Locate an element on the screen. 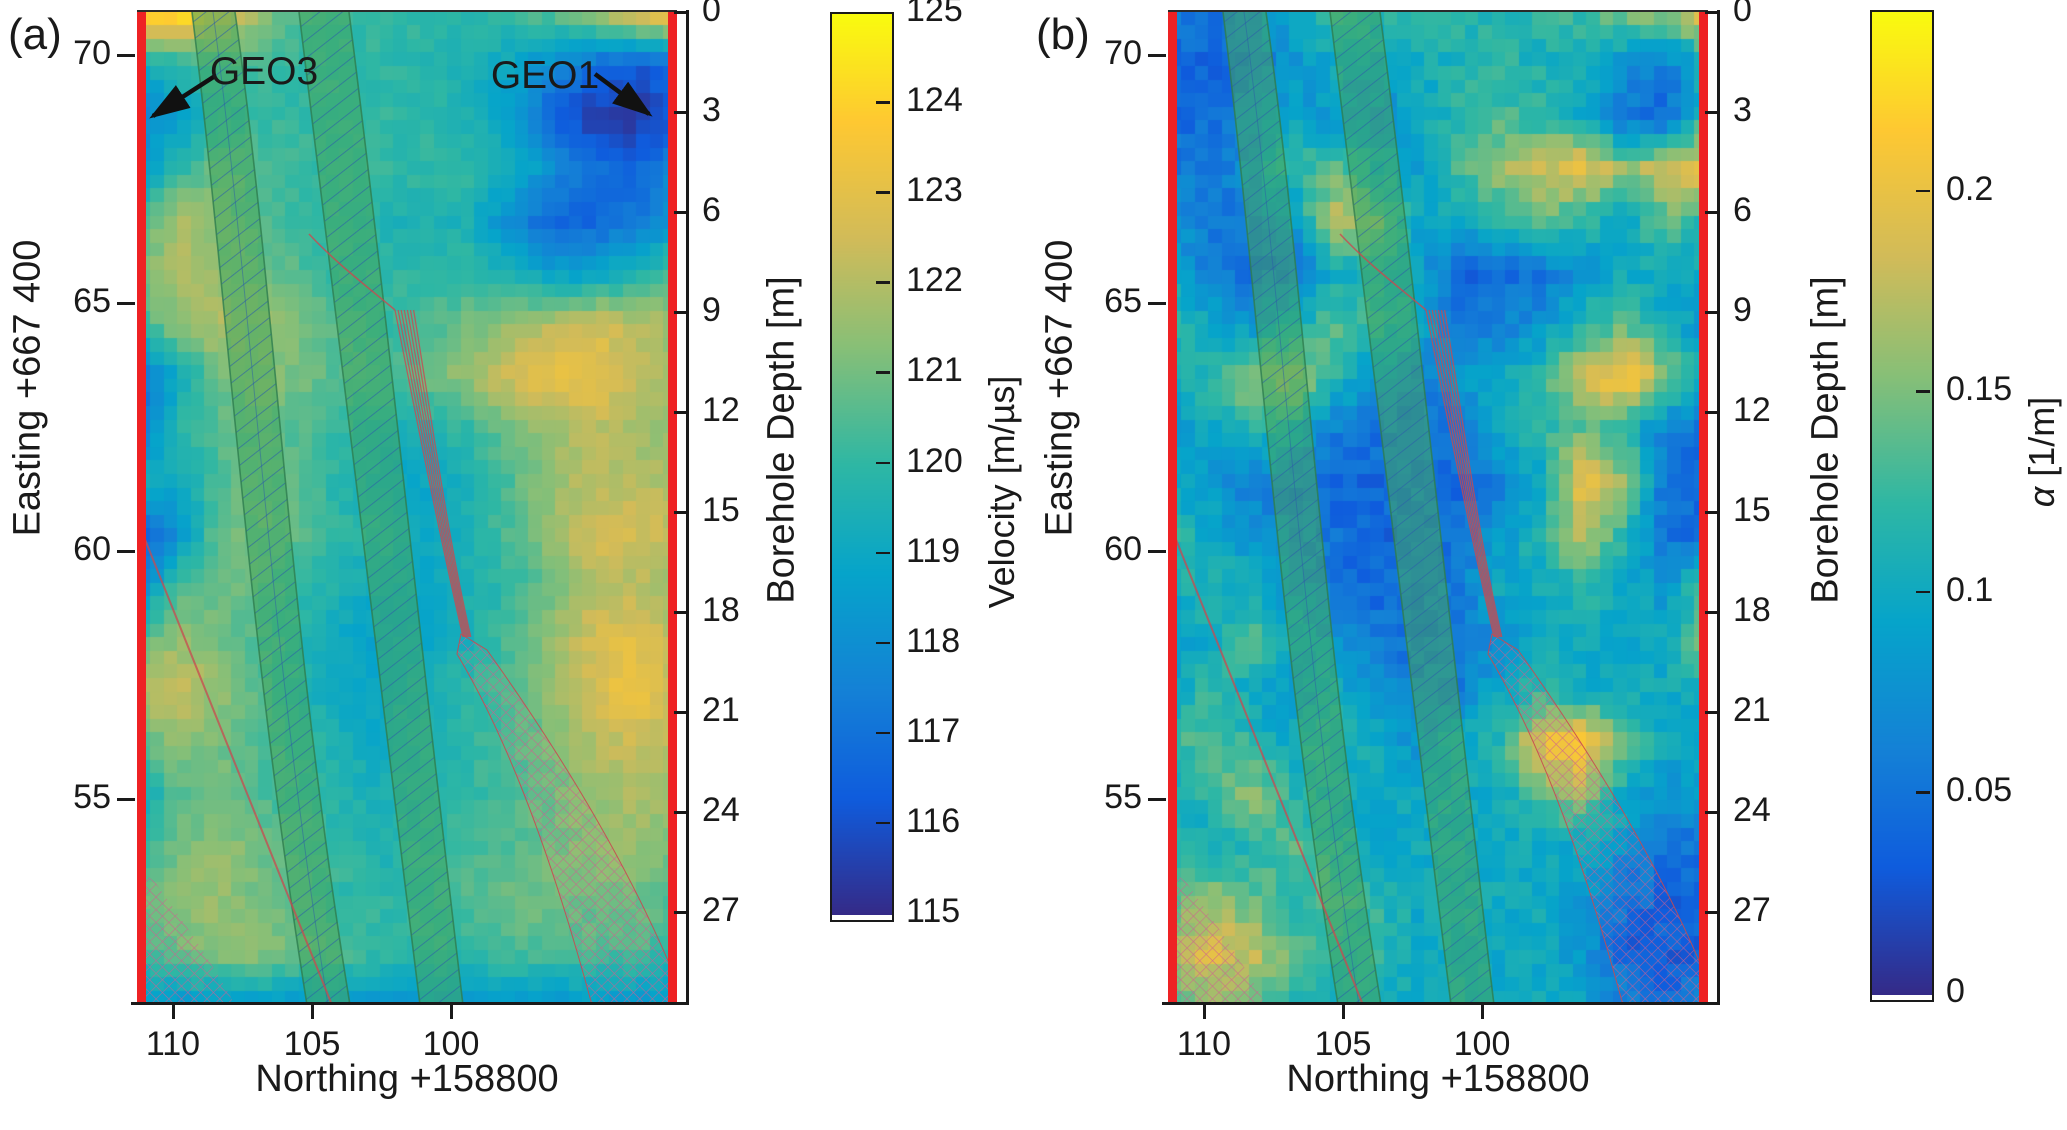  velocity-cb-tick-label: 122 is located at coordinates (934, 280).